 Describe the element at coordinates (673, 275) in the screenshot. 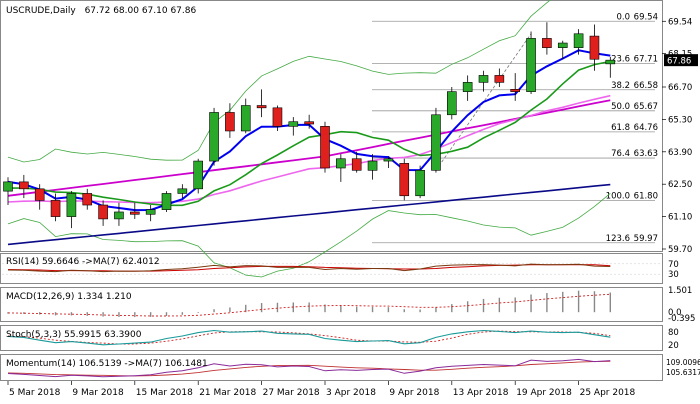

I see `rsi-tick-label: 30` at that location.